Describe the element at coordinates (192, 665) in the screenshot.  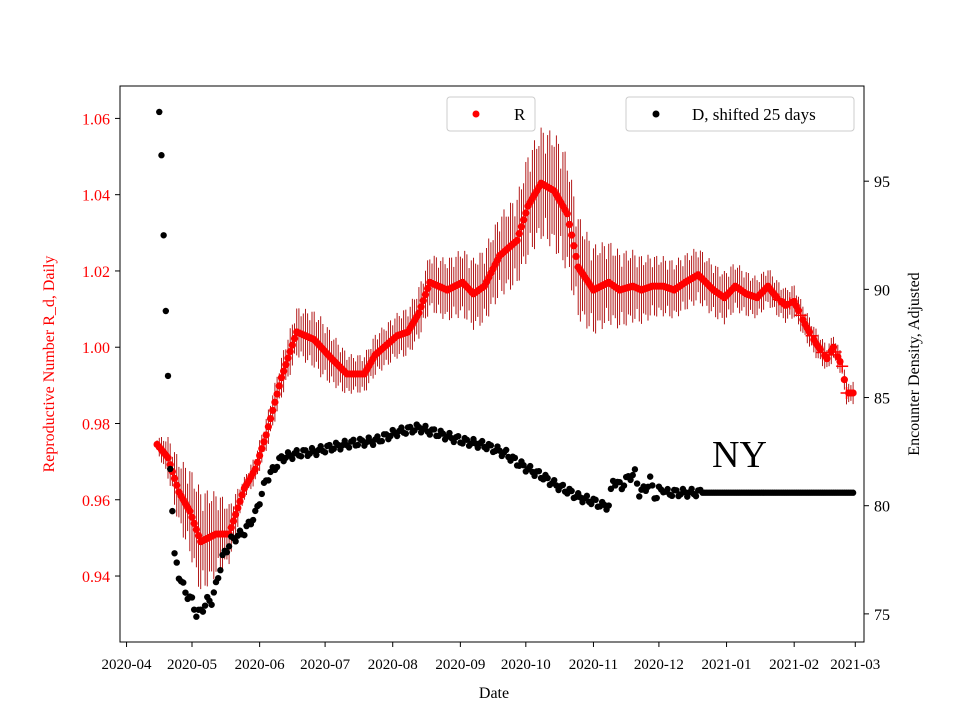
I see `x-tick-label: 2020-05` at that location.